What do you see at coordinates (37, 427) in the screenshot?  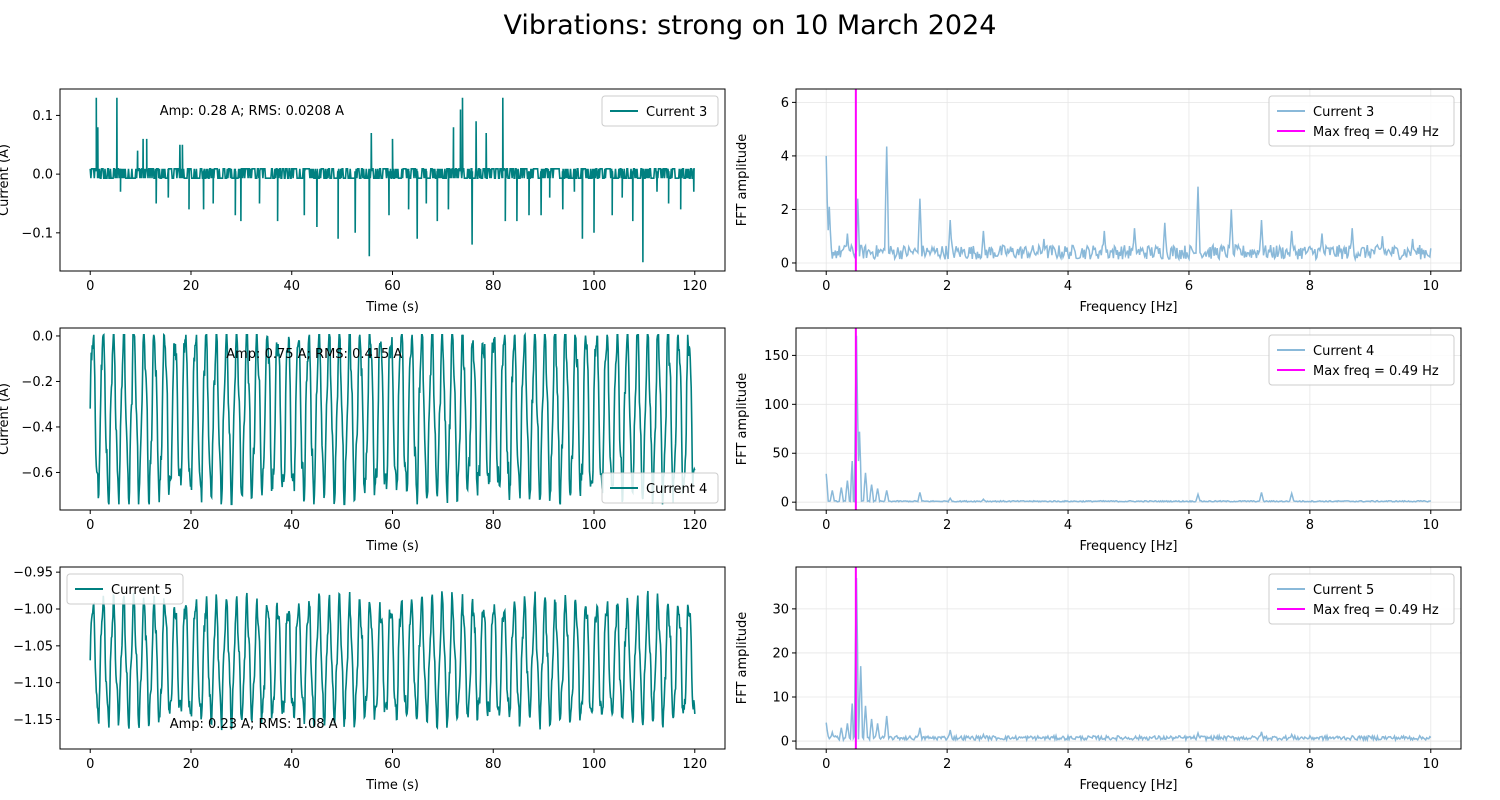 I see `y-tick-label: −0.4` at bounding box center [37, 427].